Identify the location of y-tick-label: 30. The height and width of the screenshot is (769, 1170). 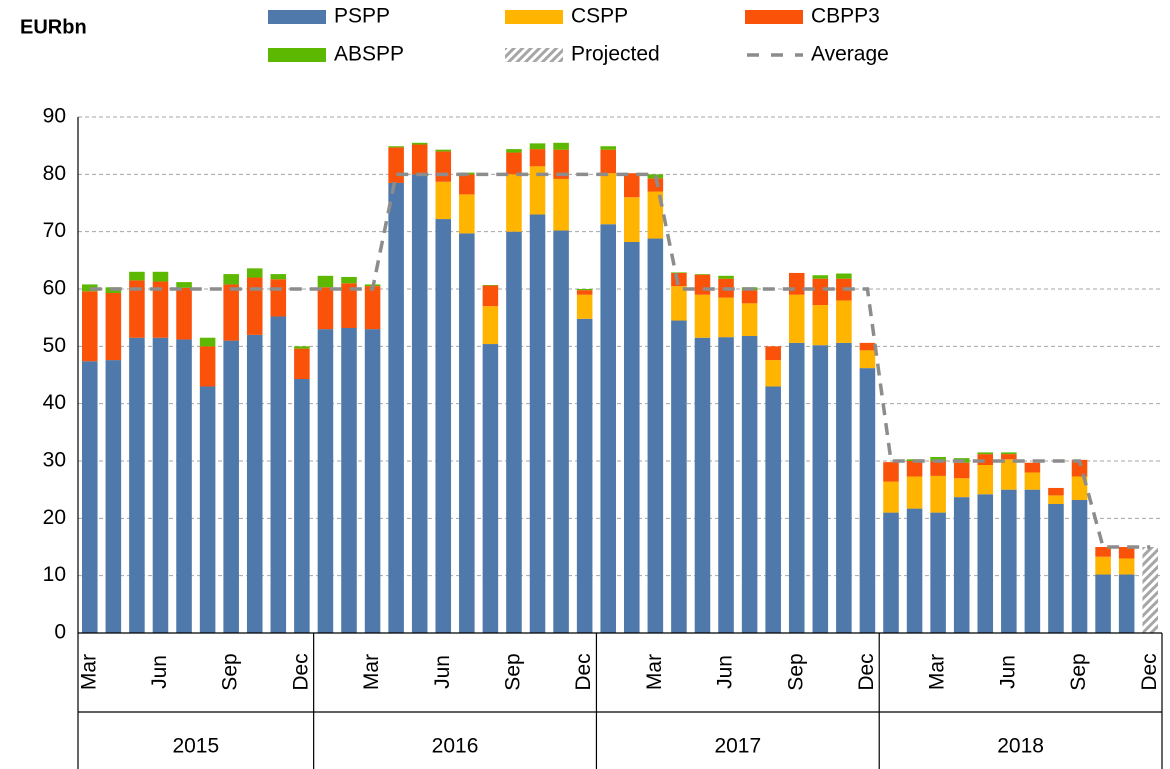
(54, 460).